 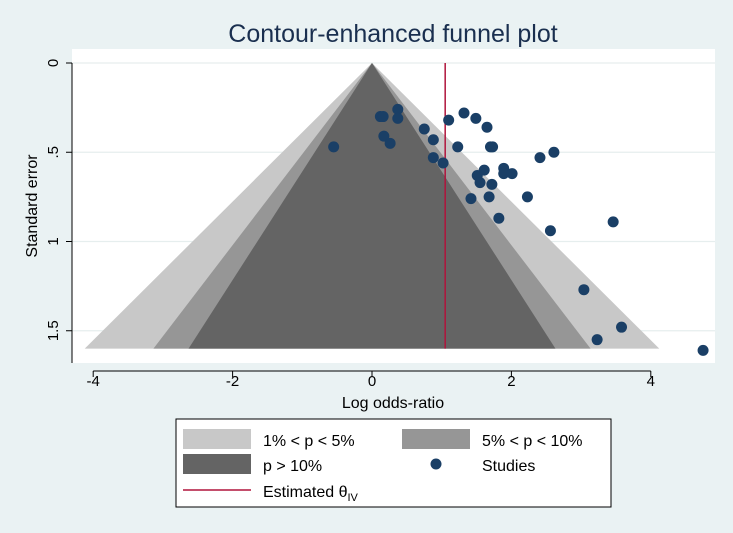 I want to click on x-tick-label-3: 2, so click(x=511, y=381).